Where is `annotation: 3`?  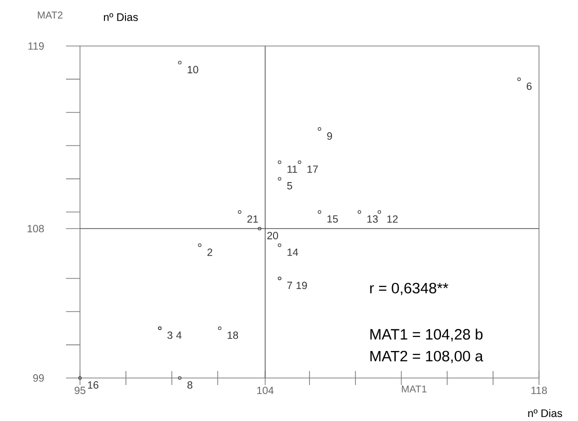
annotation: 3 is located at coordinates (169, 335).